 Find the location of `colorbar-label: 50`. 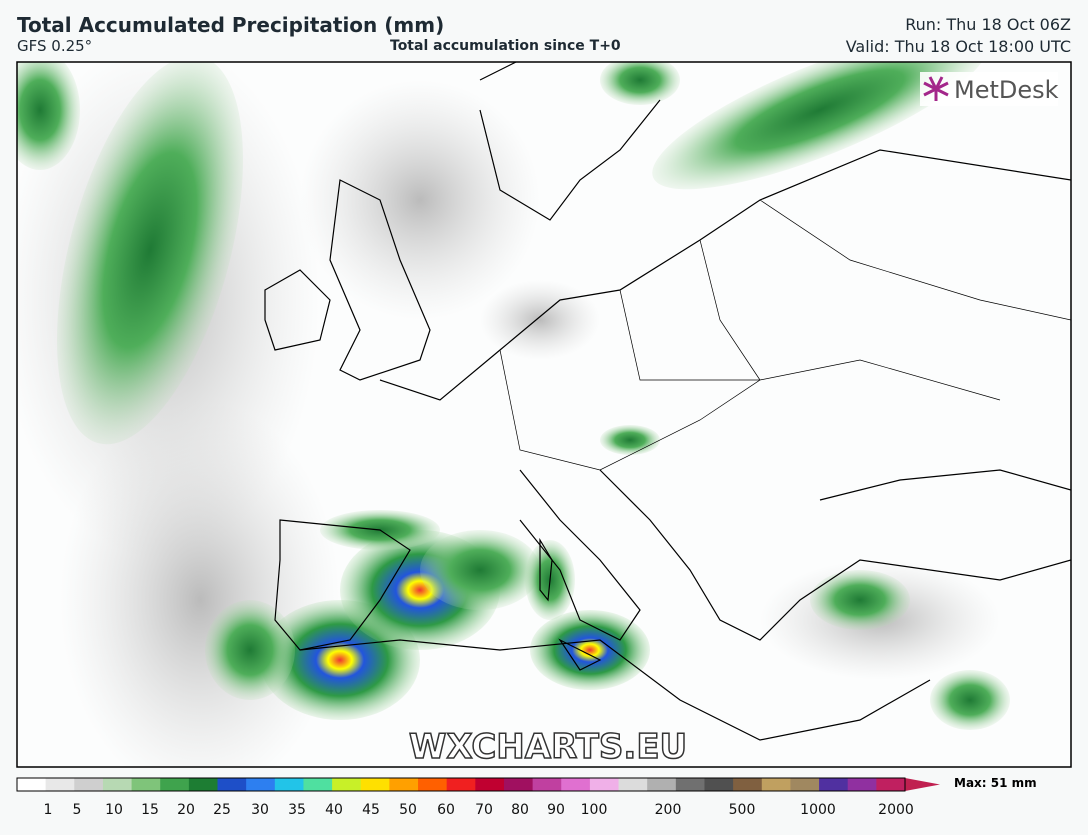

colorbar-label: 50 is located at coordinates (408, 810).